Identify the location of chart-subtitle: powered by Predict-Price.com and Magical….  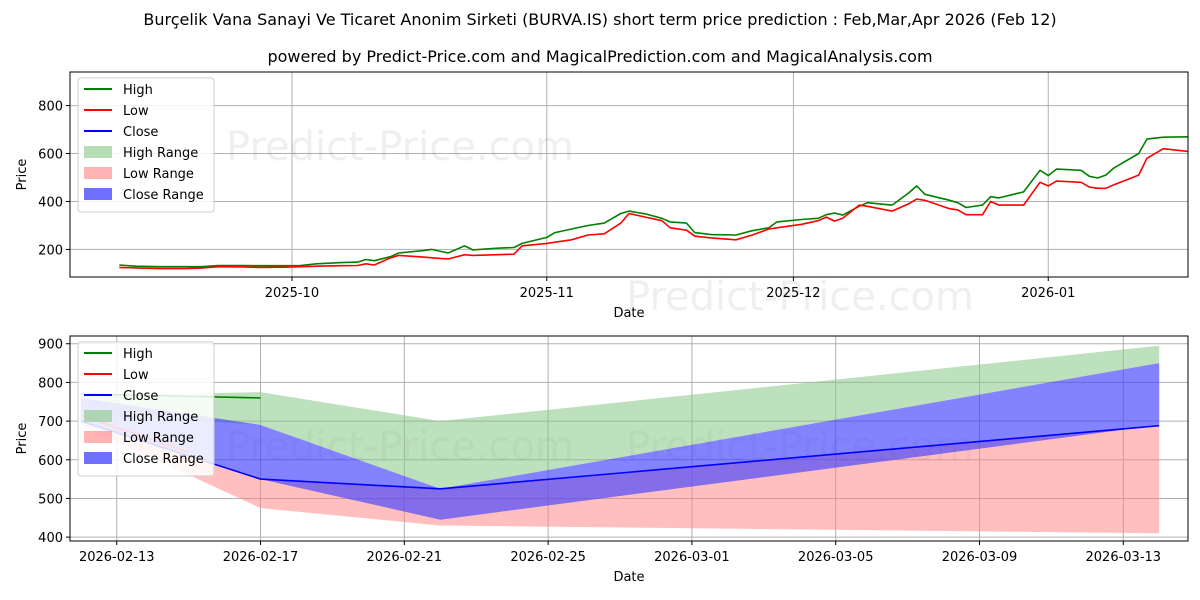
(599, 56).